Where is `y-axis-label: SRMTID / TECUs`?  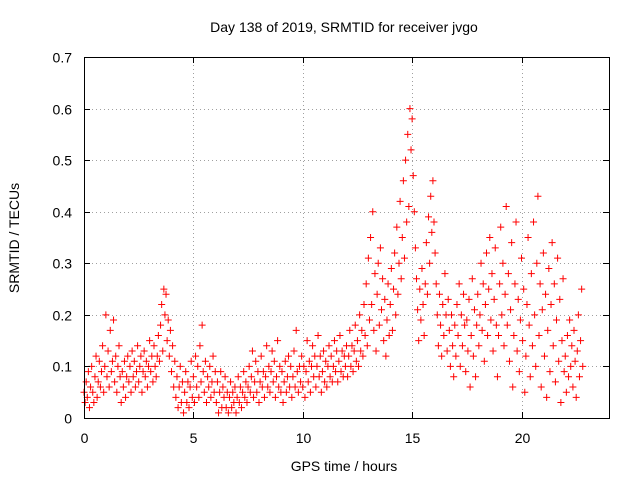 y-axis-label: SRMTID / TECUs is located at coordinates (14, 238).